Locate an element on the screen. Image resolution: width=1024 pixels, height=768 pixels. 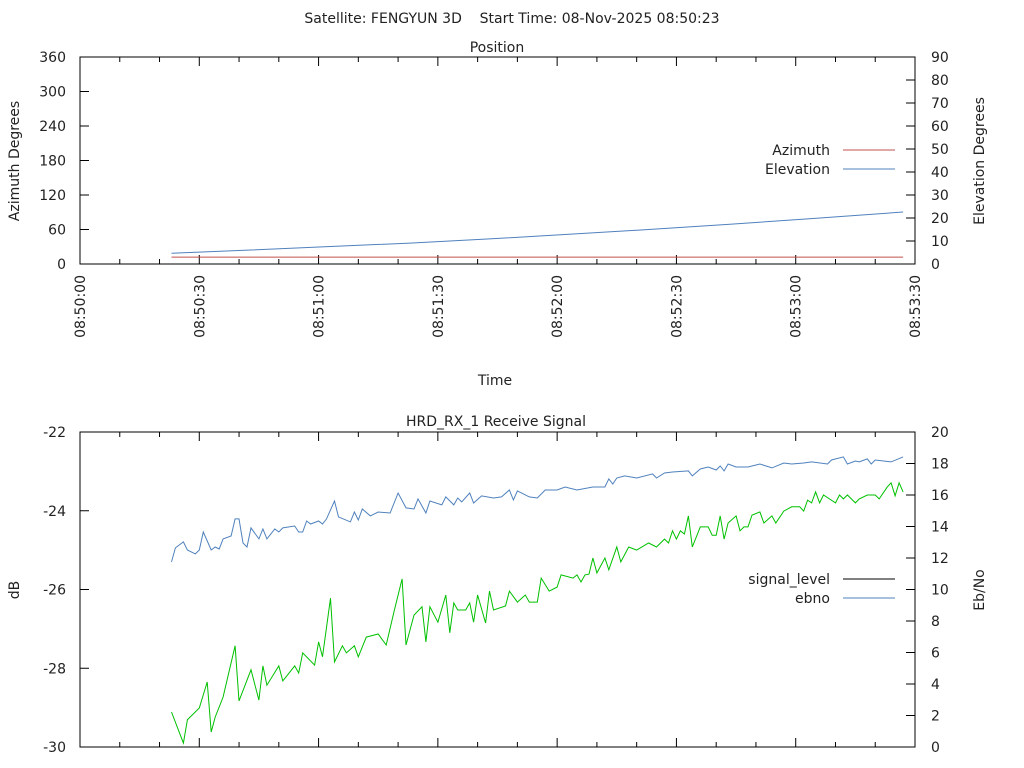
x-tick-label: 08:52:00 is located at coordinates (558, 306).